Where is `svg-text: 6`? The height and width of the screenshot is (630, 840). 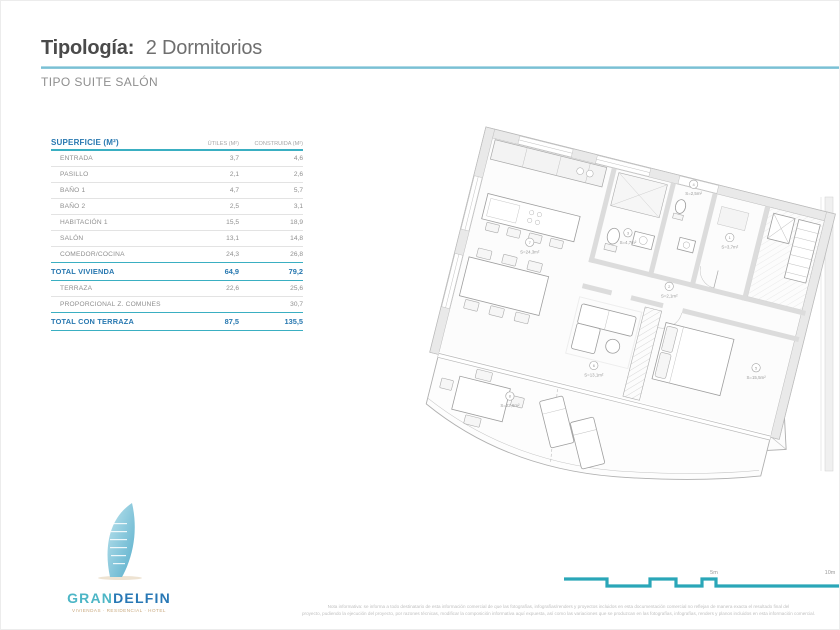 svg-text: 6 is located at coordinates (594, 365).